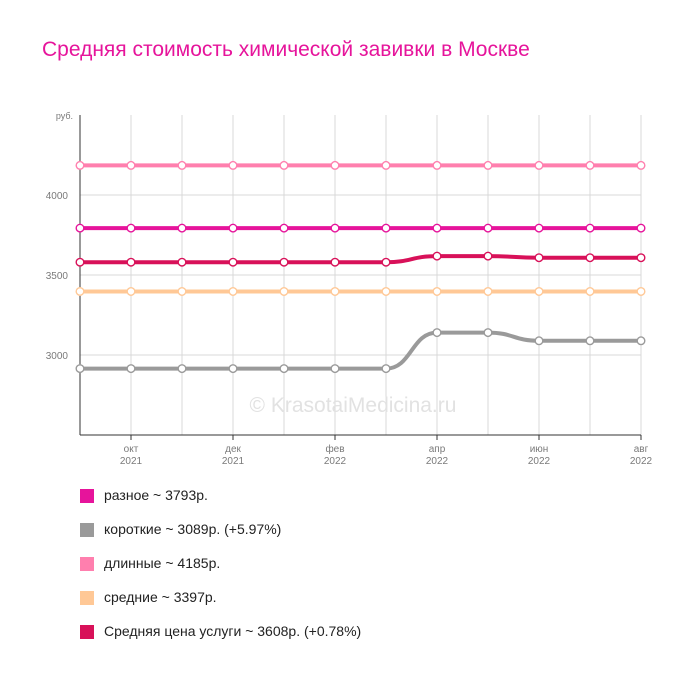 Image resolution: width=700 pixels, height=680 pixels. Describe the element at coordinates (233, 631) in the screenshot. I see `legend-label: Средняя цена услуги ~ 3608р. (+0.78%)` at that location.